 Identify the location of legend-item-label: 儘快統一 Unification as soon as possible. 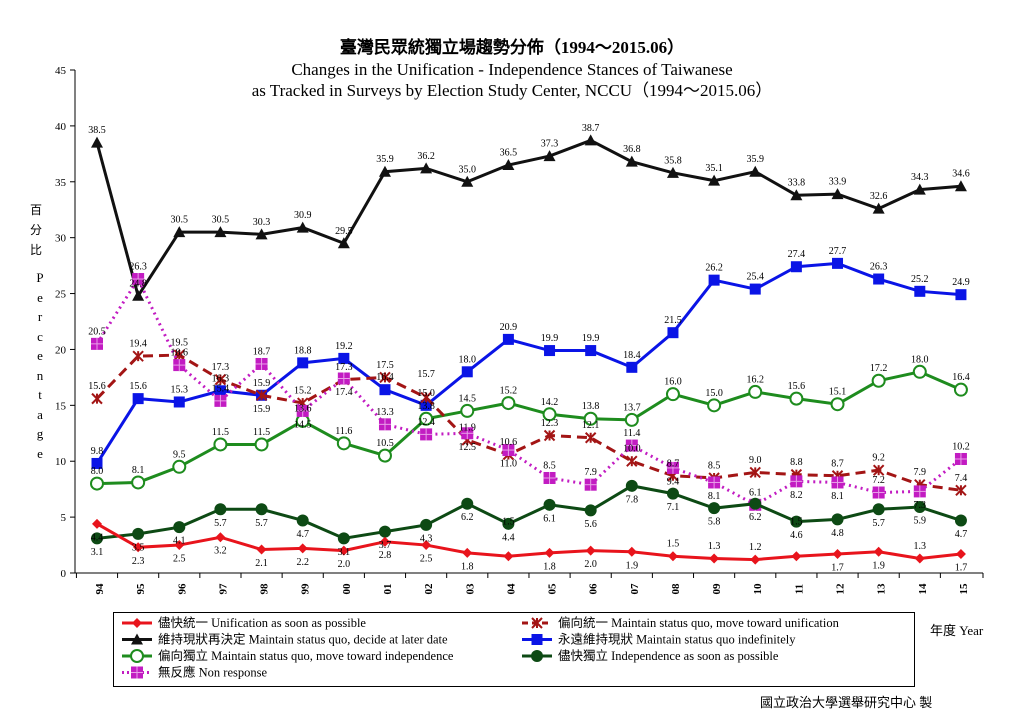
(262, 623).